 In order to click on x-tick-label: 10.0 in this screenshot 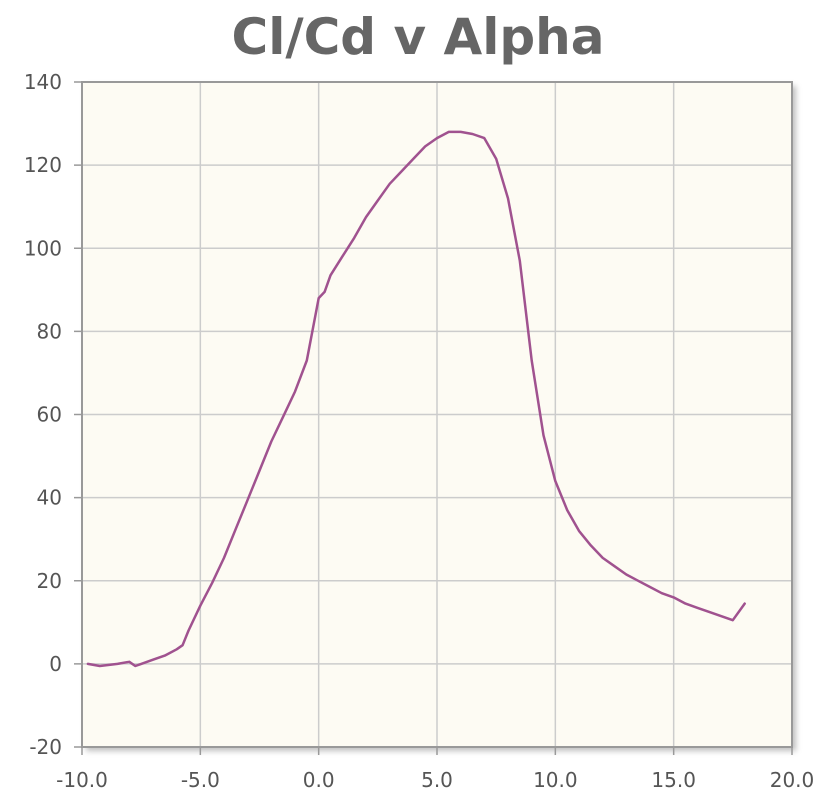, I will do `click(555, 780)`.